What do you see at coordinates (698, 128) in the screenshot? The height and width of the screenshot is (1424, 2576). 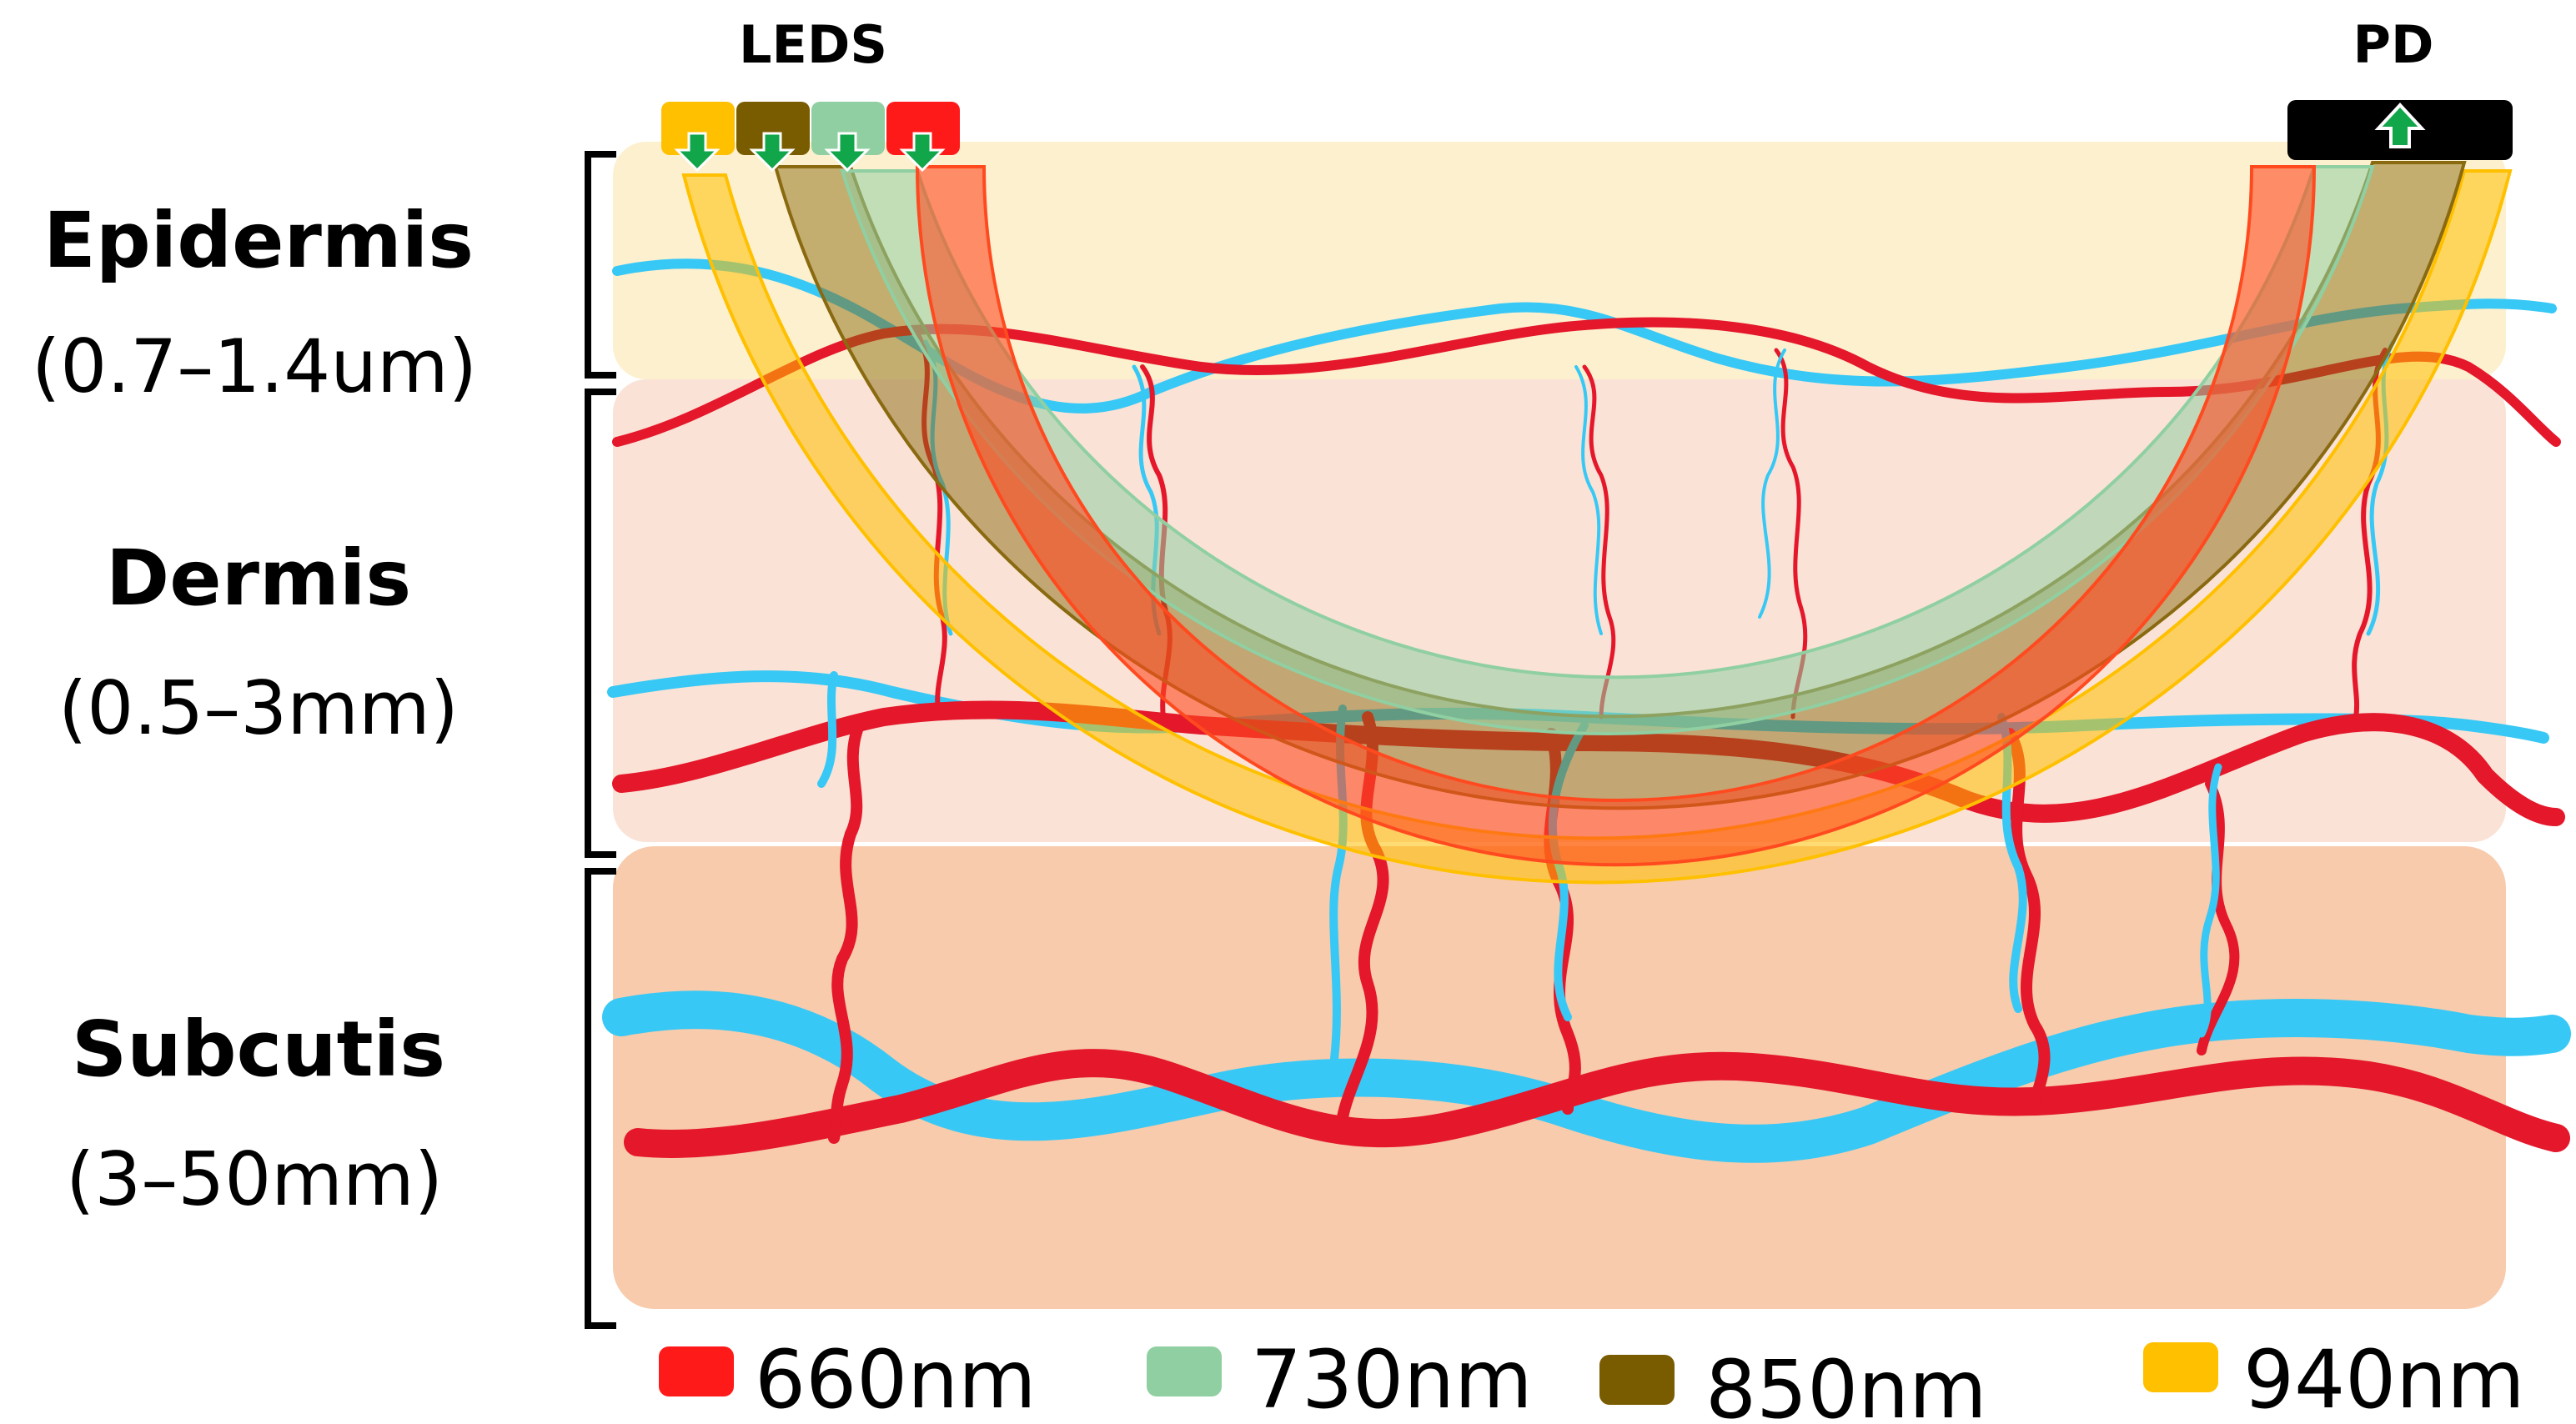 I see `led-940nm` at bounding box center [698, 128].